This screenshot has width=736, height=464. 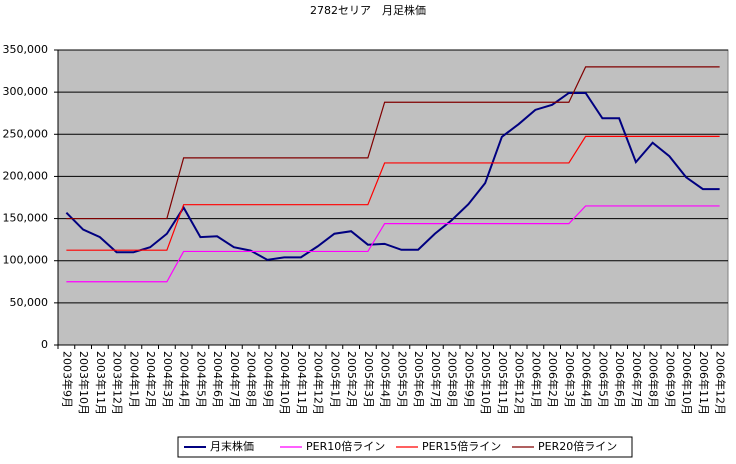 I want to click on x-tick-label: 2006年7月, so click(x=637, y=379).